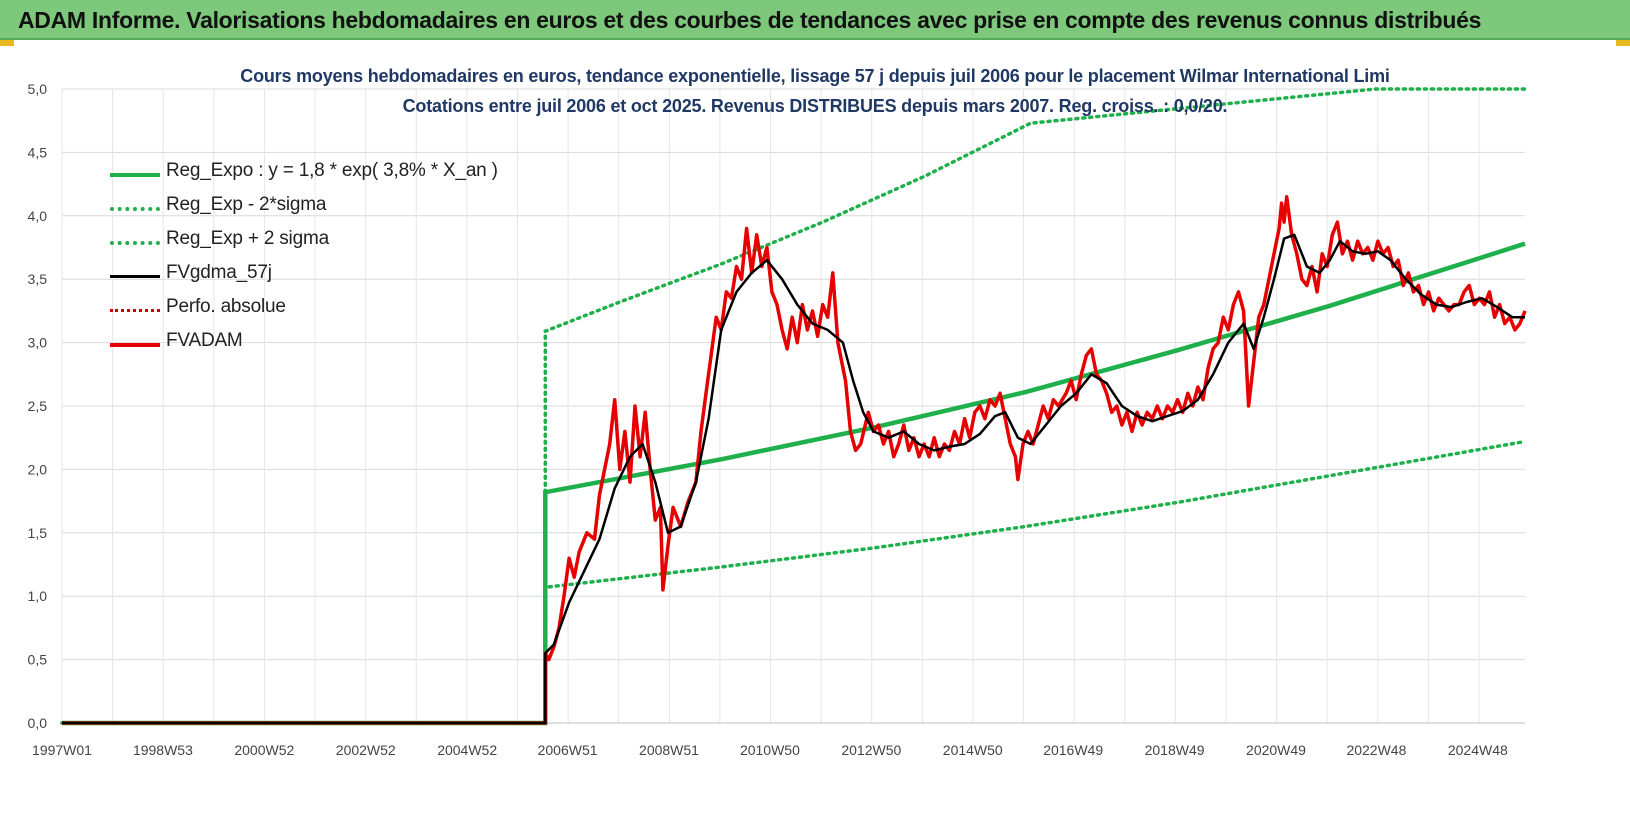 Image resolution: width=1630 pixels, height=815 pixels. What do you see at coordinates (7, 43) in the screenshot?
I see `banner-corner-left` at bounding box center [7, 43].